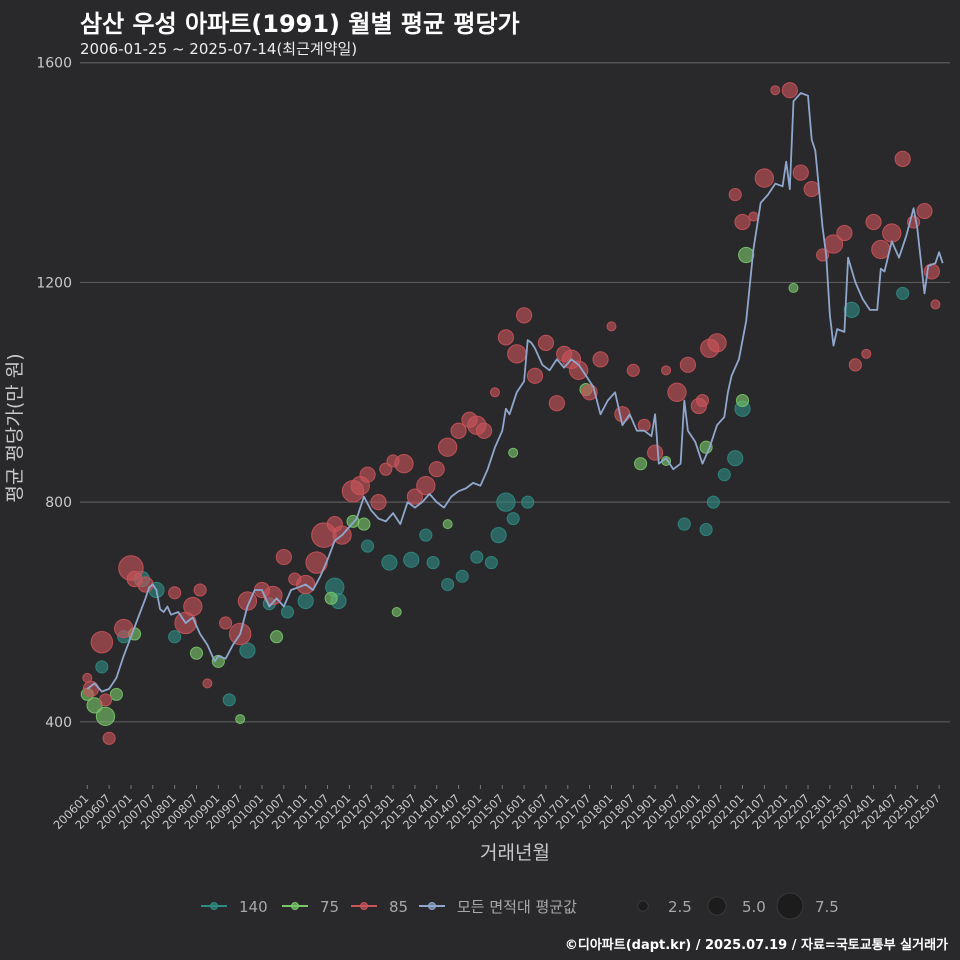 This screenshot has width=960, height=960. Describe the element at coordinates (300, 24) in the screenshot. I see `chart-title: 삼산 우성 아파트(1991) 월별 평균 평당가` at that location.